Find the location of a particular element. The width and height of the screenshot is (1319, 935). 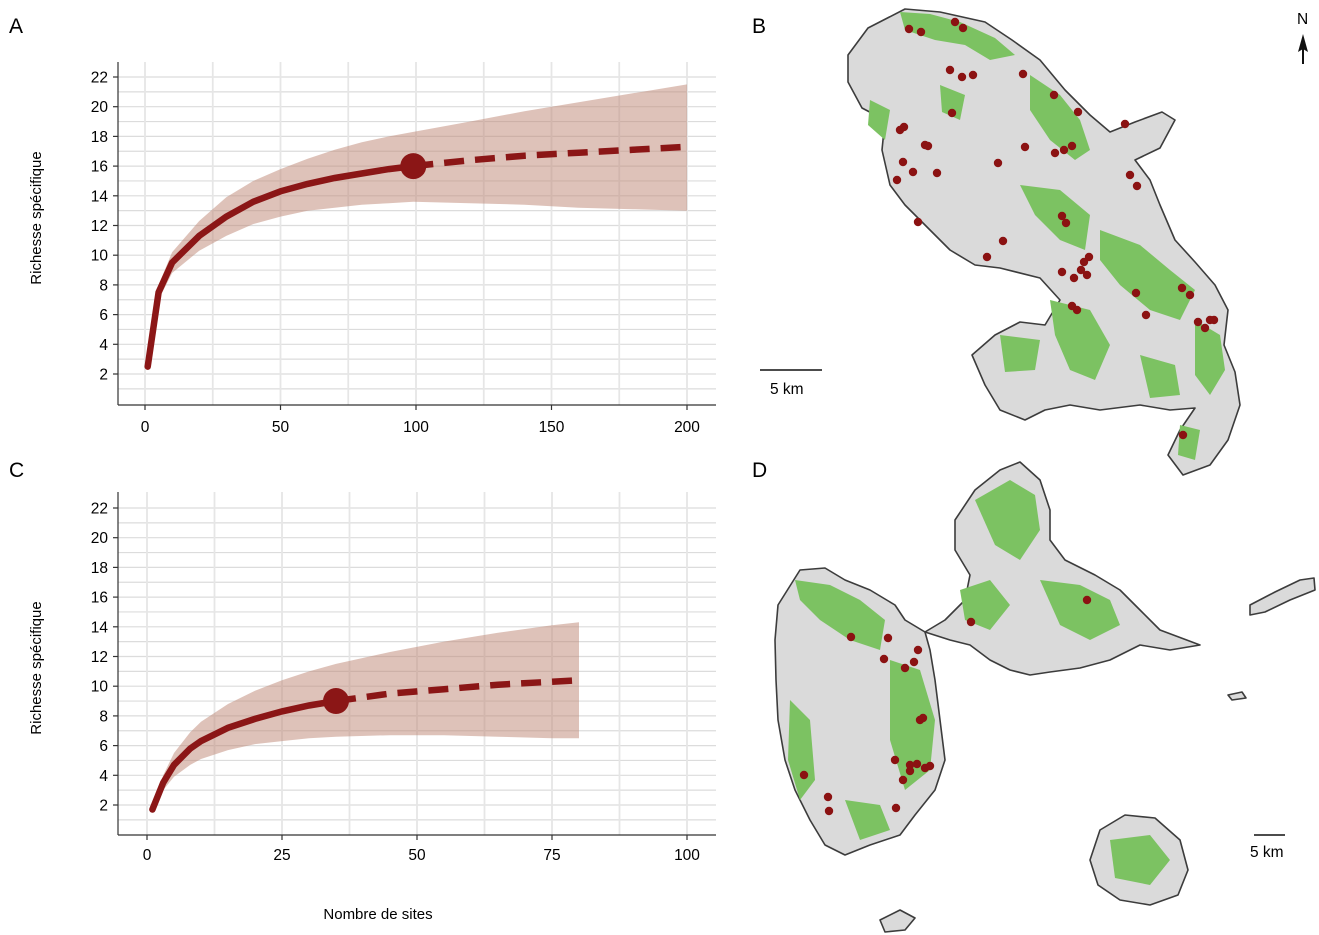

panel-label-b: B is located at coordinates (759, 26).